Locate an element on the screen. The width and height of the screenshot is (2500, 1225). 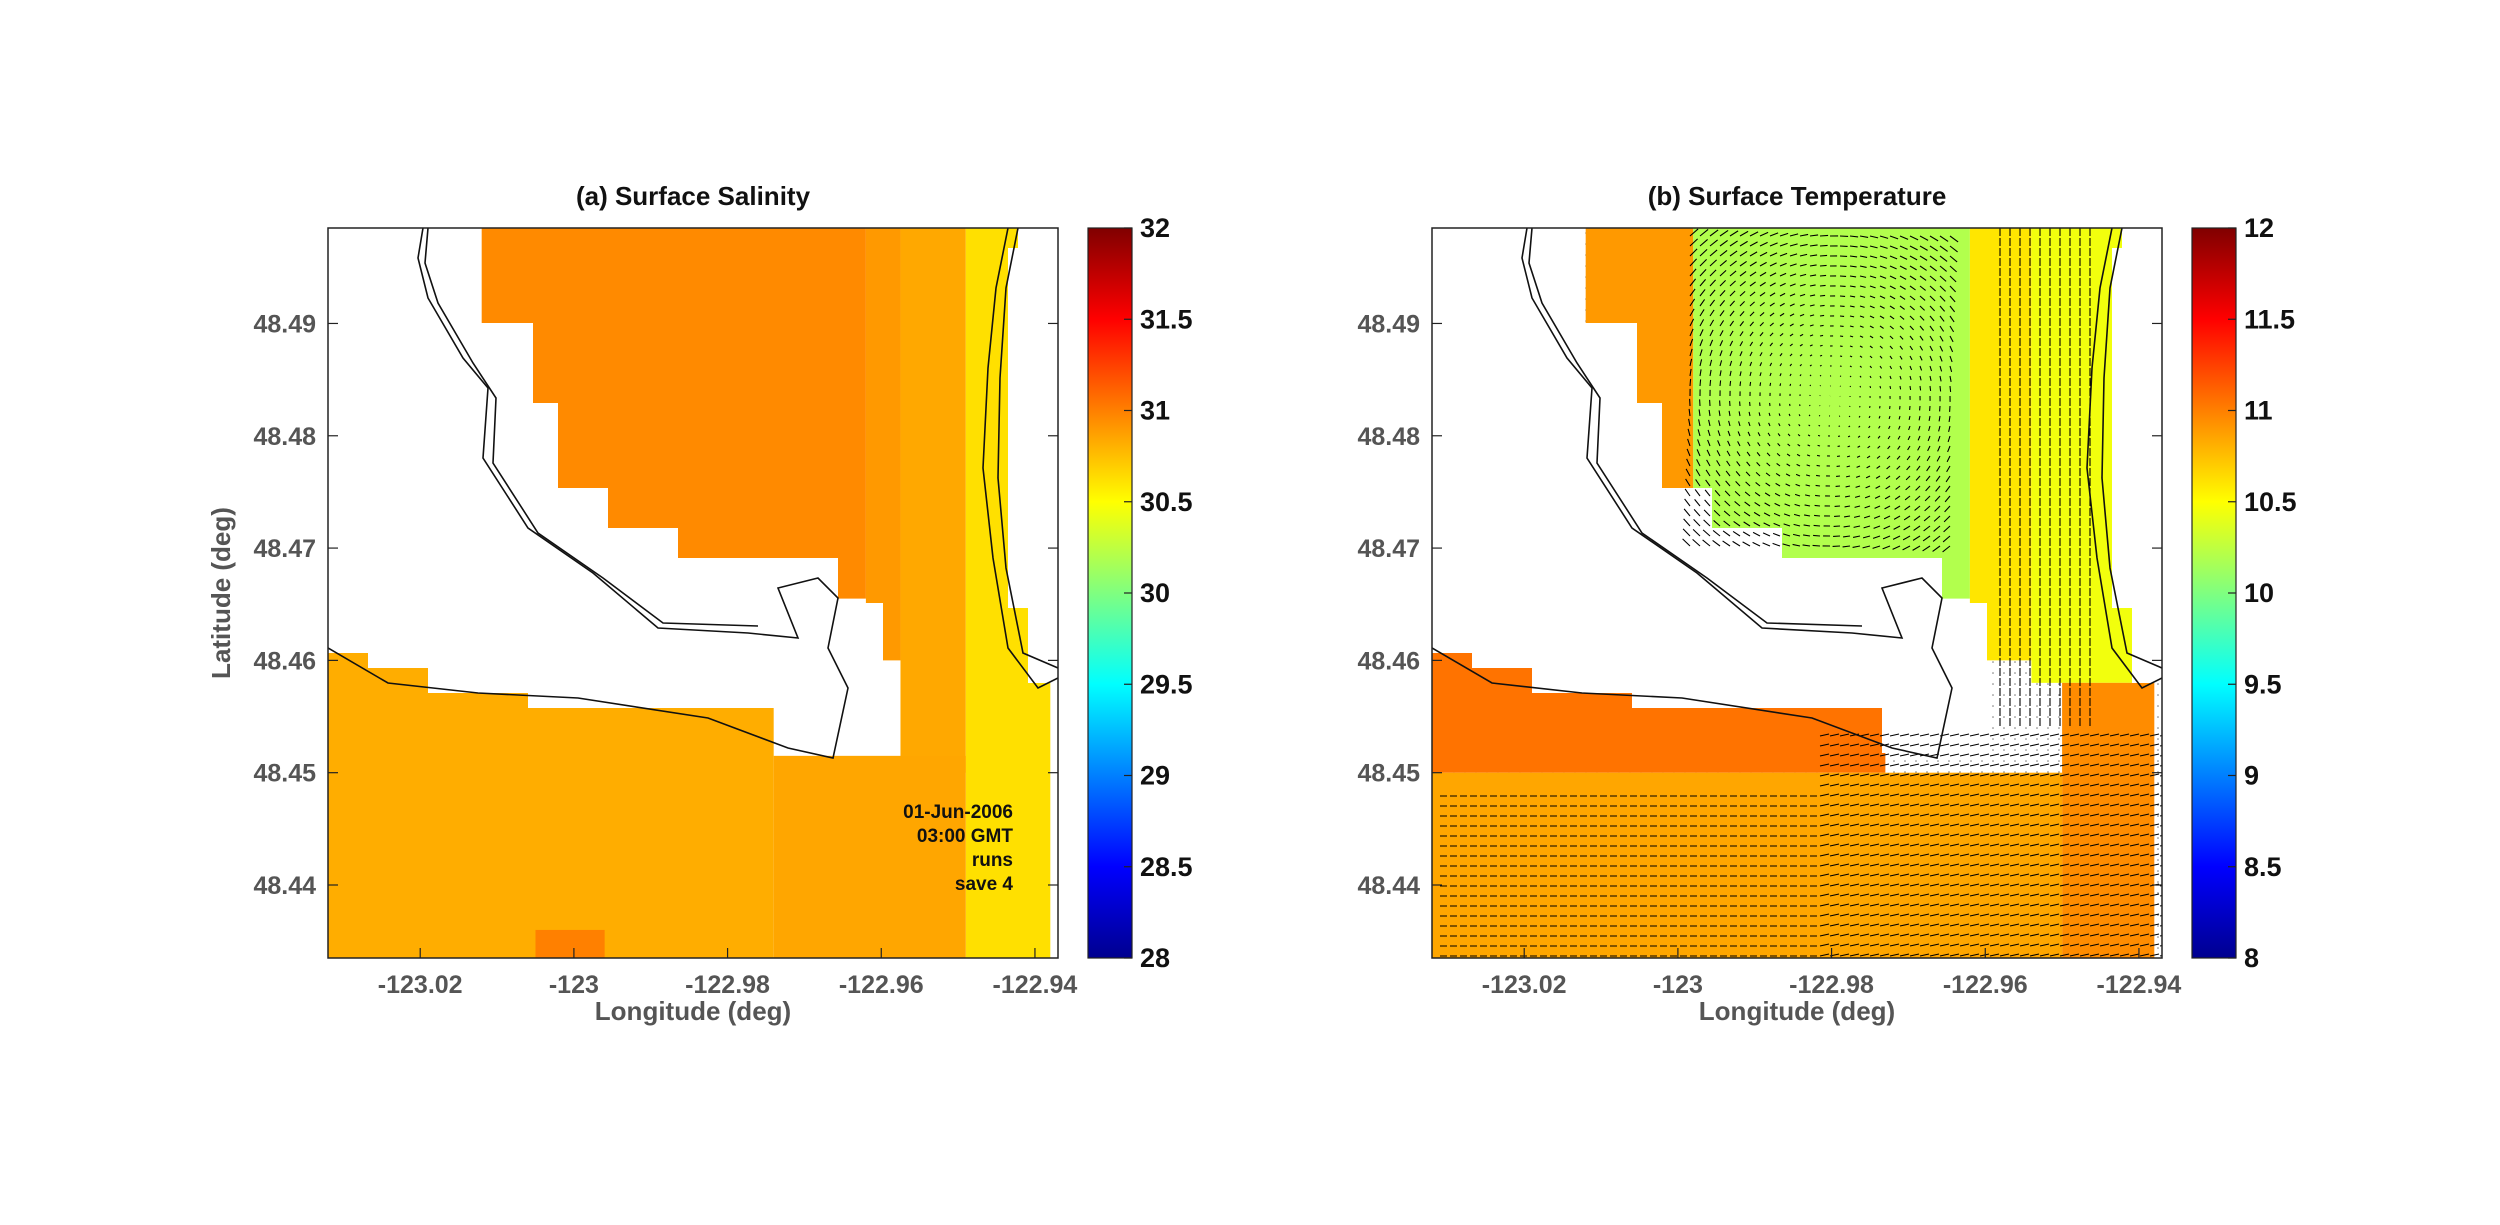
colorbar-tick-label: 29 is located at coordinates (1155, 776).